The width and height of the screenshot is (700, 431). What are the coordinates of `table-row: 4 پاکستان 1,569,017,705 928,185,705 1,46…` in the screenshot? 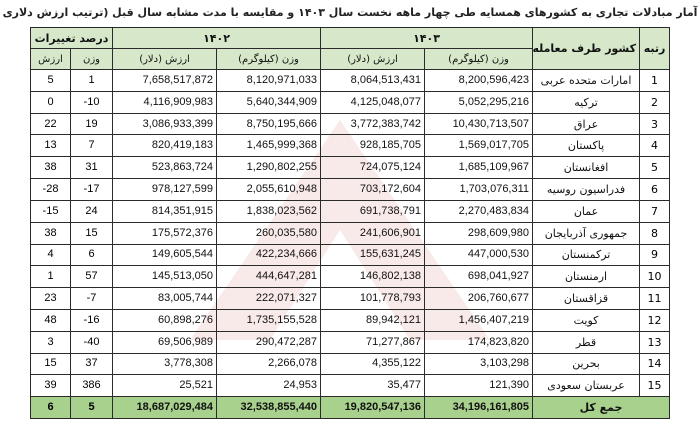 It's located at (350, 146).